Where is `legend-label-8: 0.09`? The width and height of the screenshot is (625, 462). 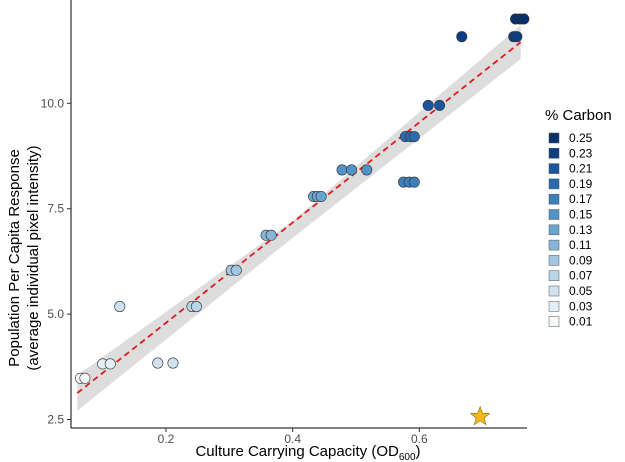
legend-label-8: 0.09 is located at coordinates (581, 260).